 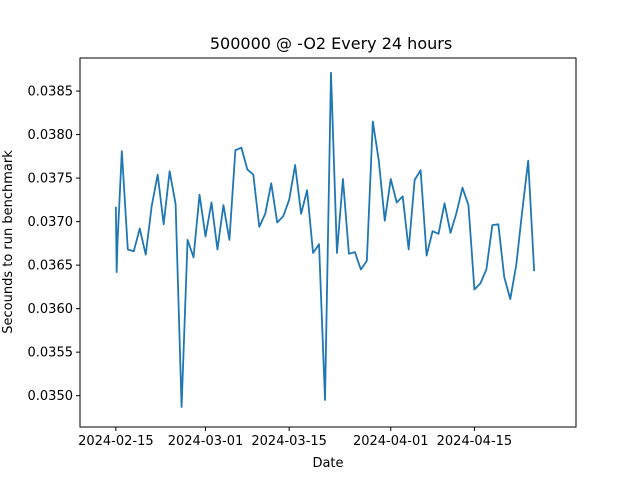 I want to click on y-tick-label: 0.0350, so click(x=51, y=396).